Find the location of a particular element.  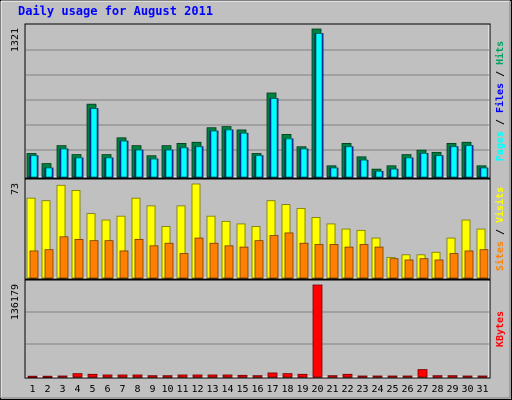

x-tick-label: 3 is located at coordinates (62, 389).